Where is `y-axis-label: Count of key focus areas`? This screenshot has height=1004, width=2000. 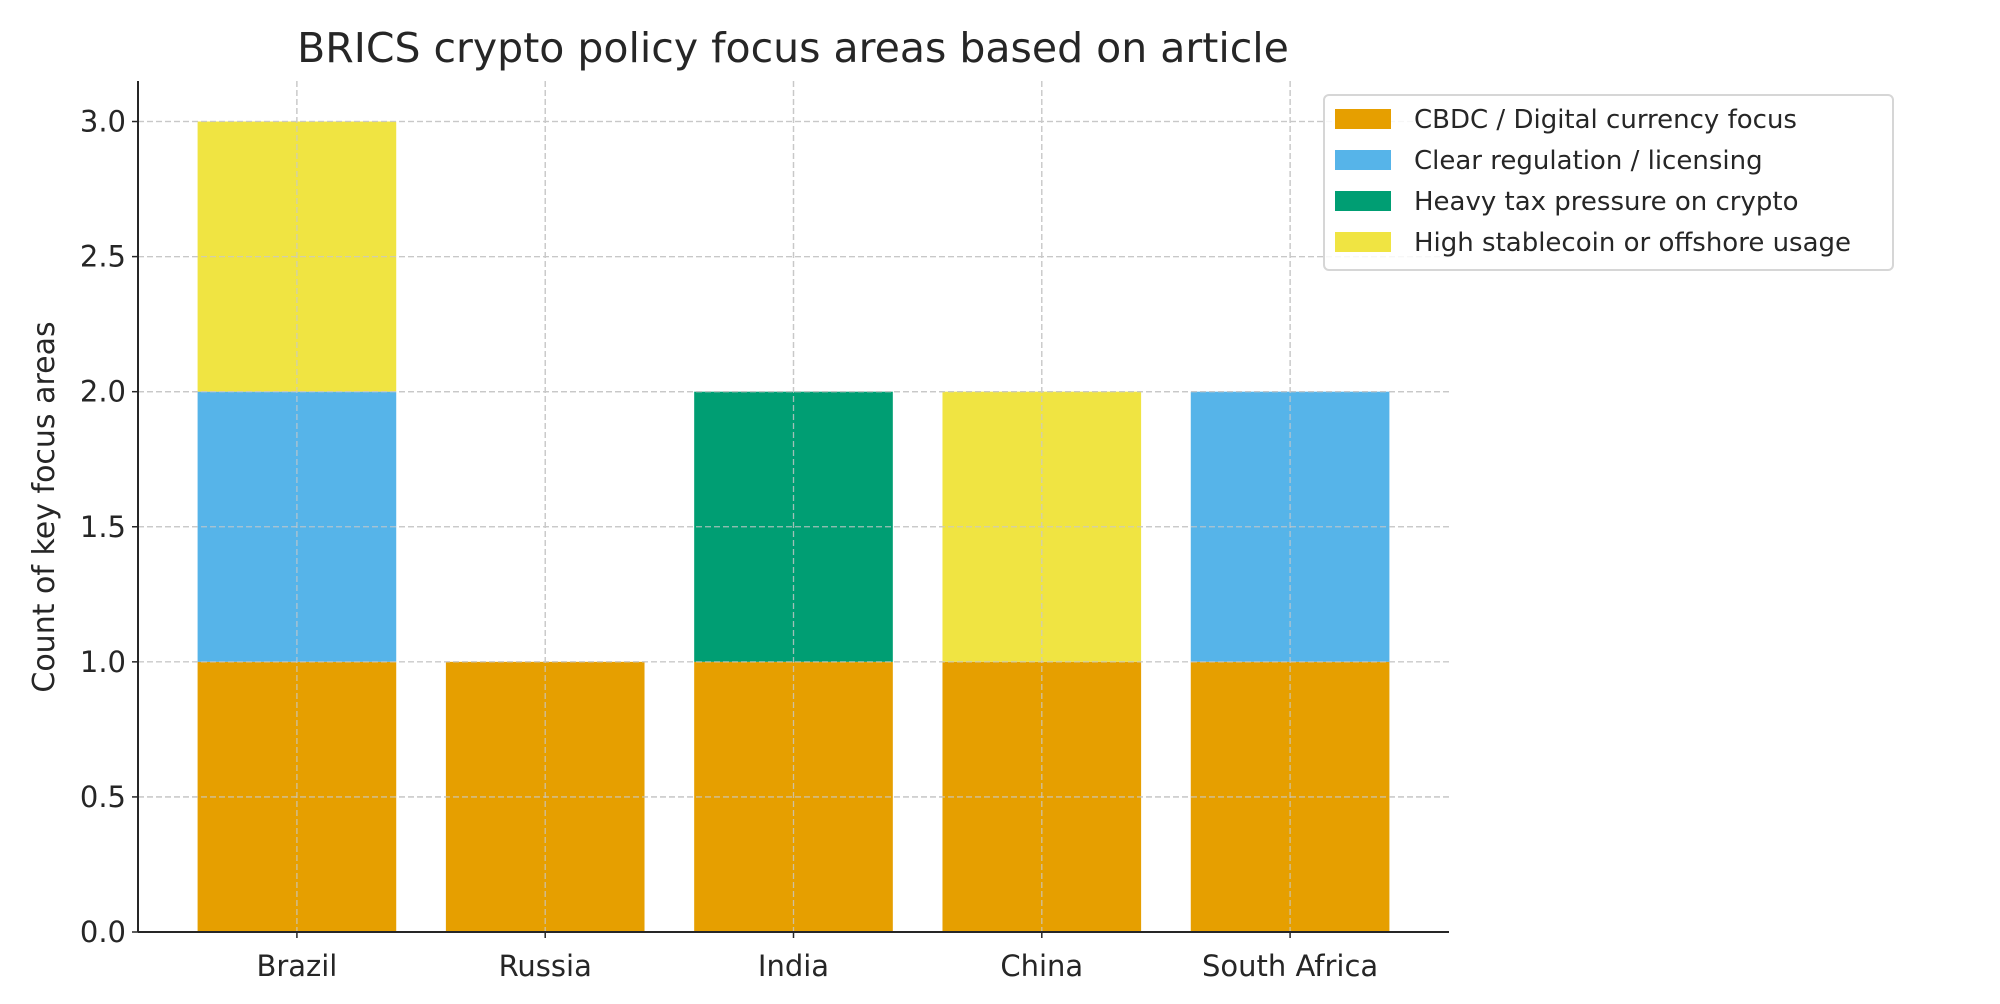
y-axis-label: Count of key focus areas is located at coordinates (44, 506).